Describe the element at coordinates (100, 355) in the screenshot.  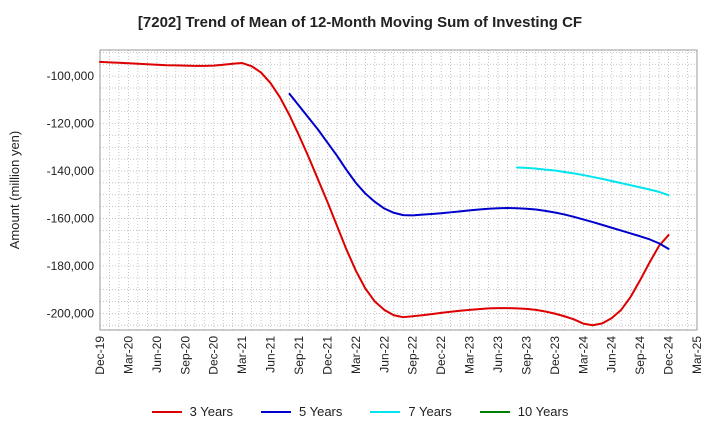
I see `x-tick-label: Dec-19` at that location.